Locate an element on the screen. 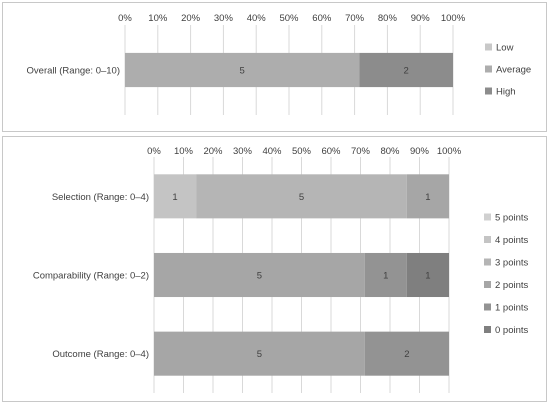 The height and width of the screenshot is (405, 550). category-label: Selection (Range: 0–4) is located at coordinates (100, 197).